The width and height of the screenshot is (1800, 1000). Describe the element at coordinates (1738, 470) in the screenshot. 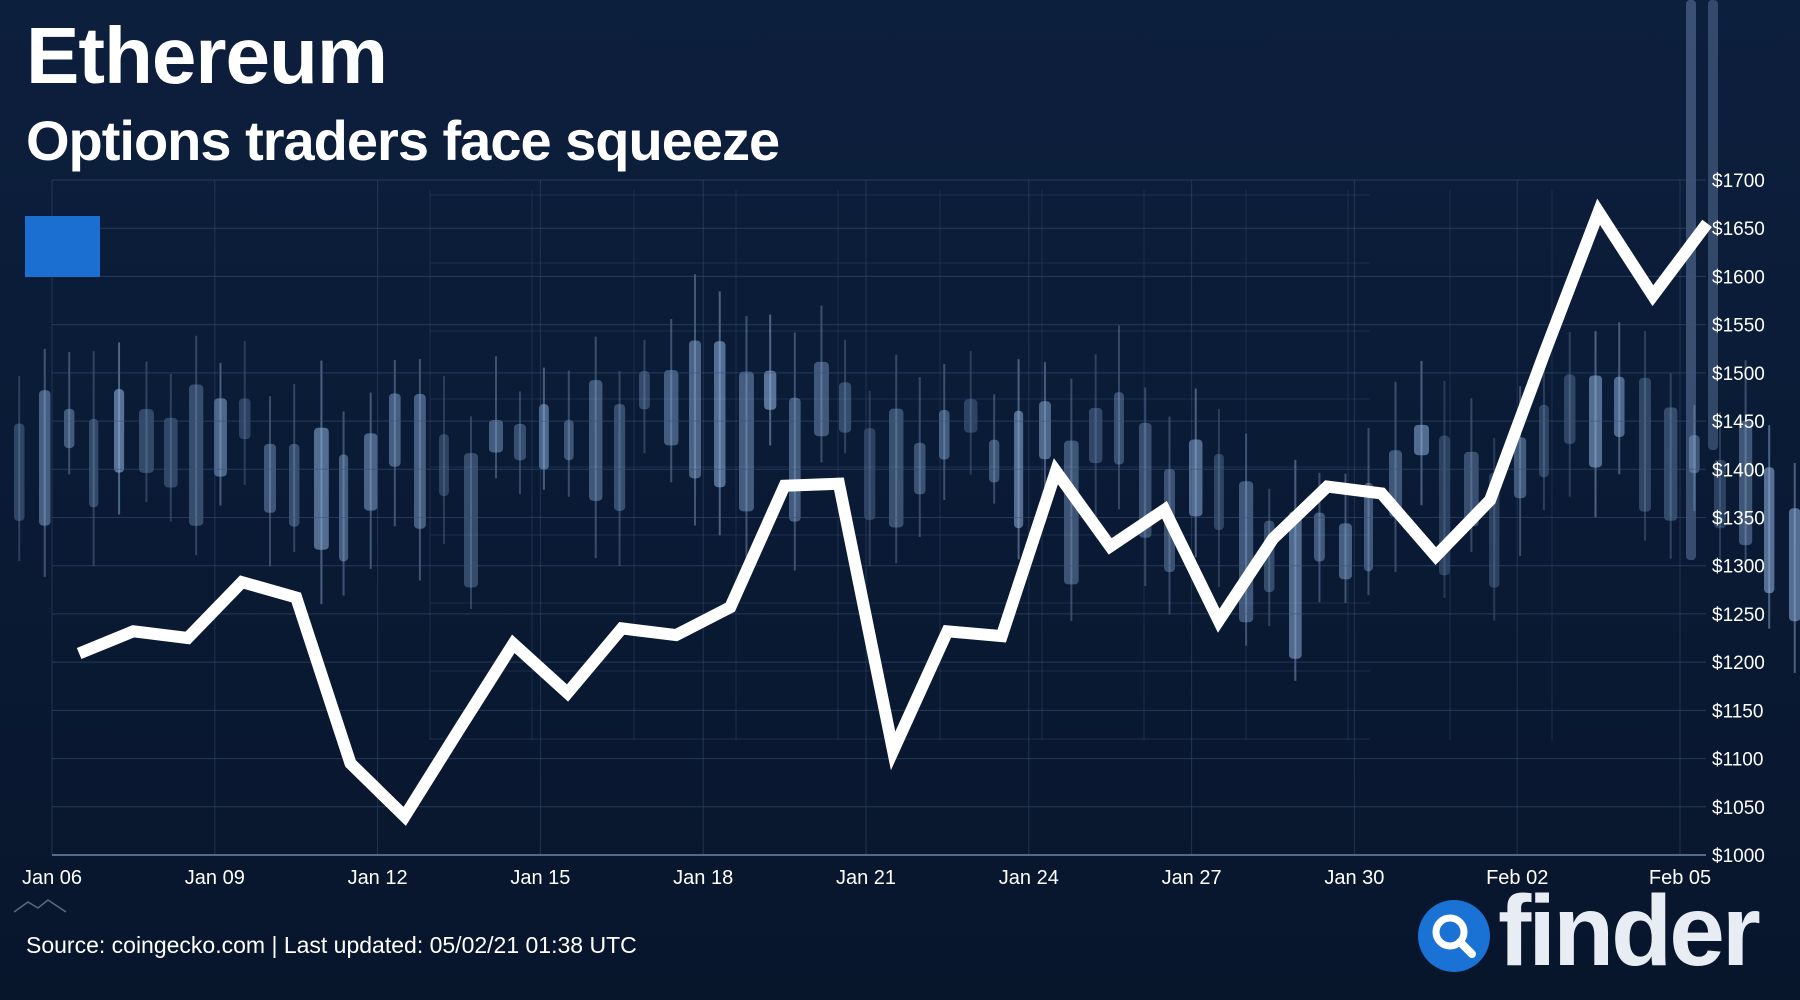

I see `y-tick-label: $1400` at that location.